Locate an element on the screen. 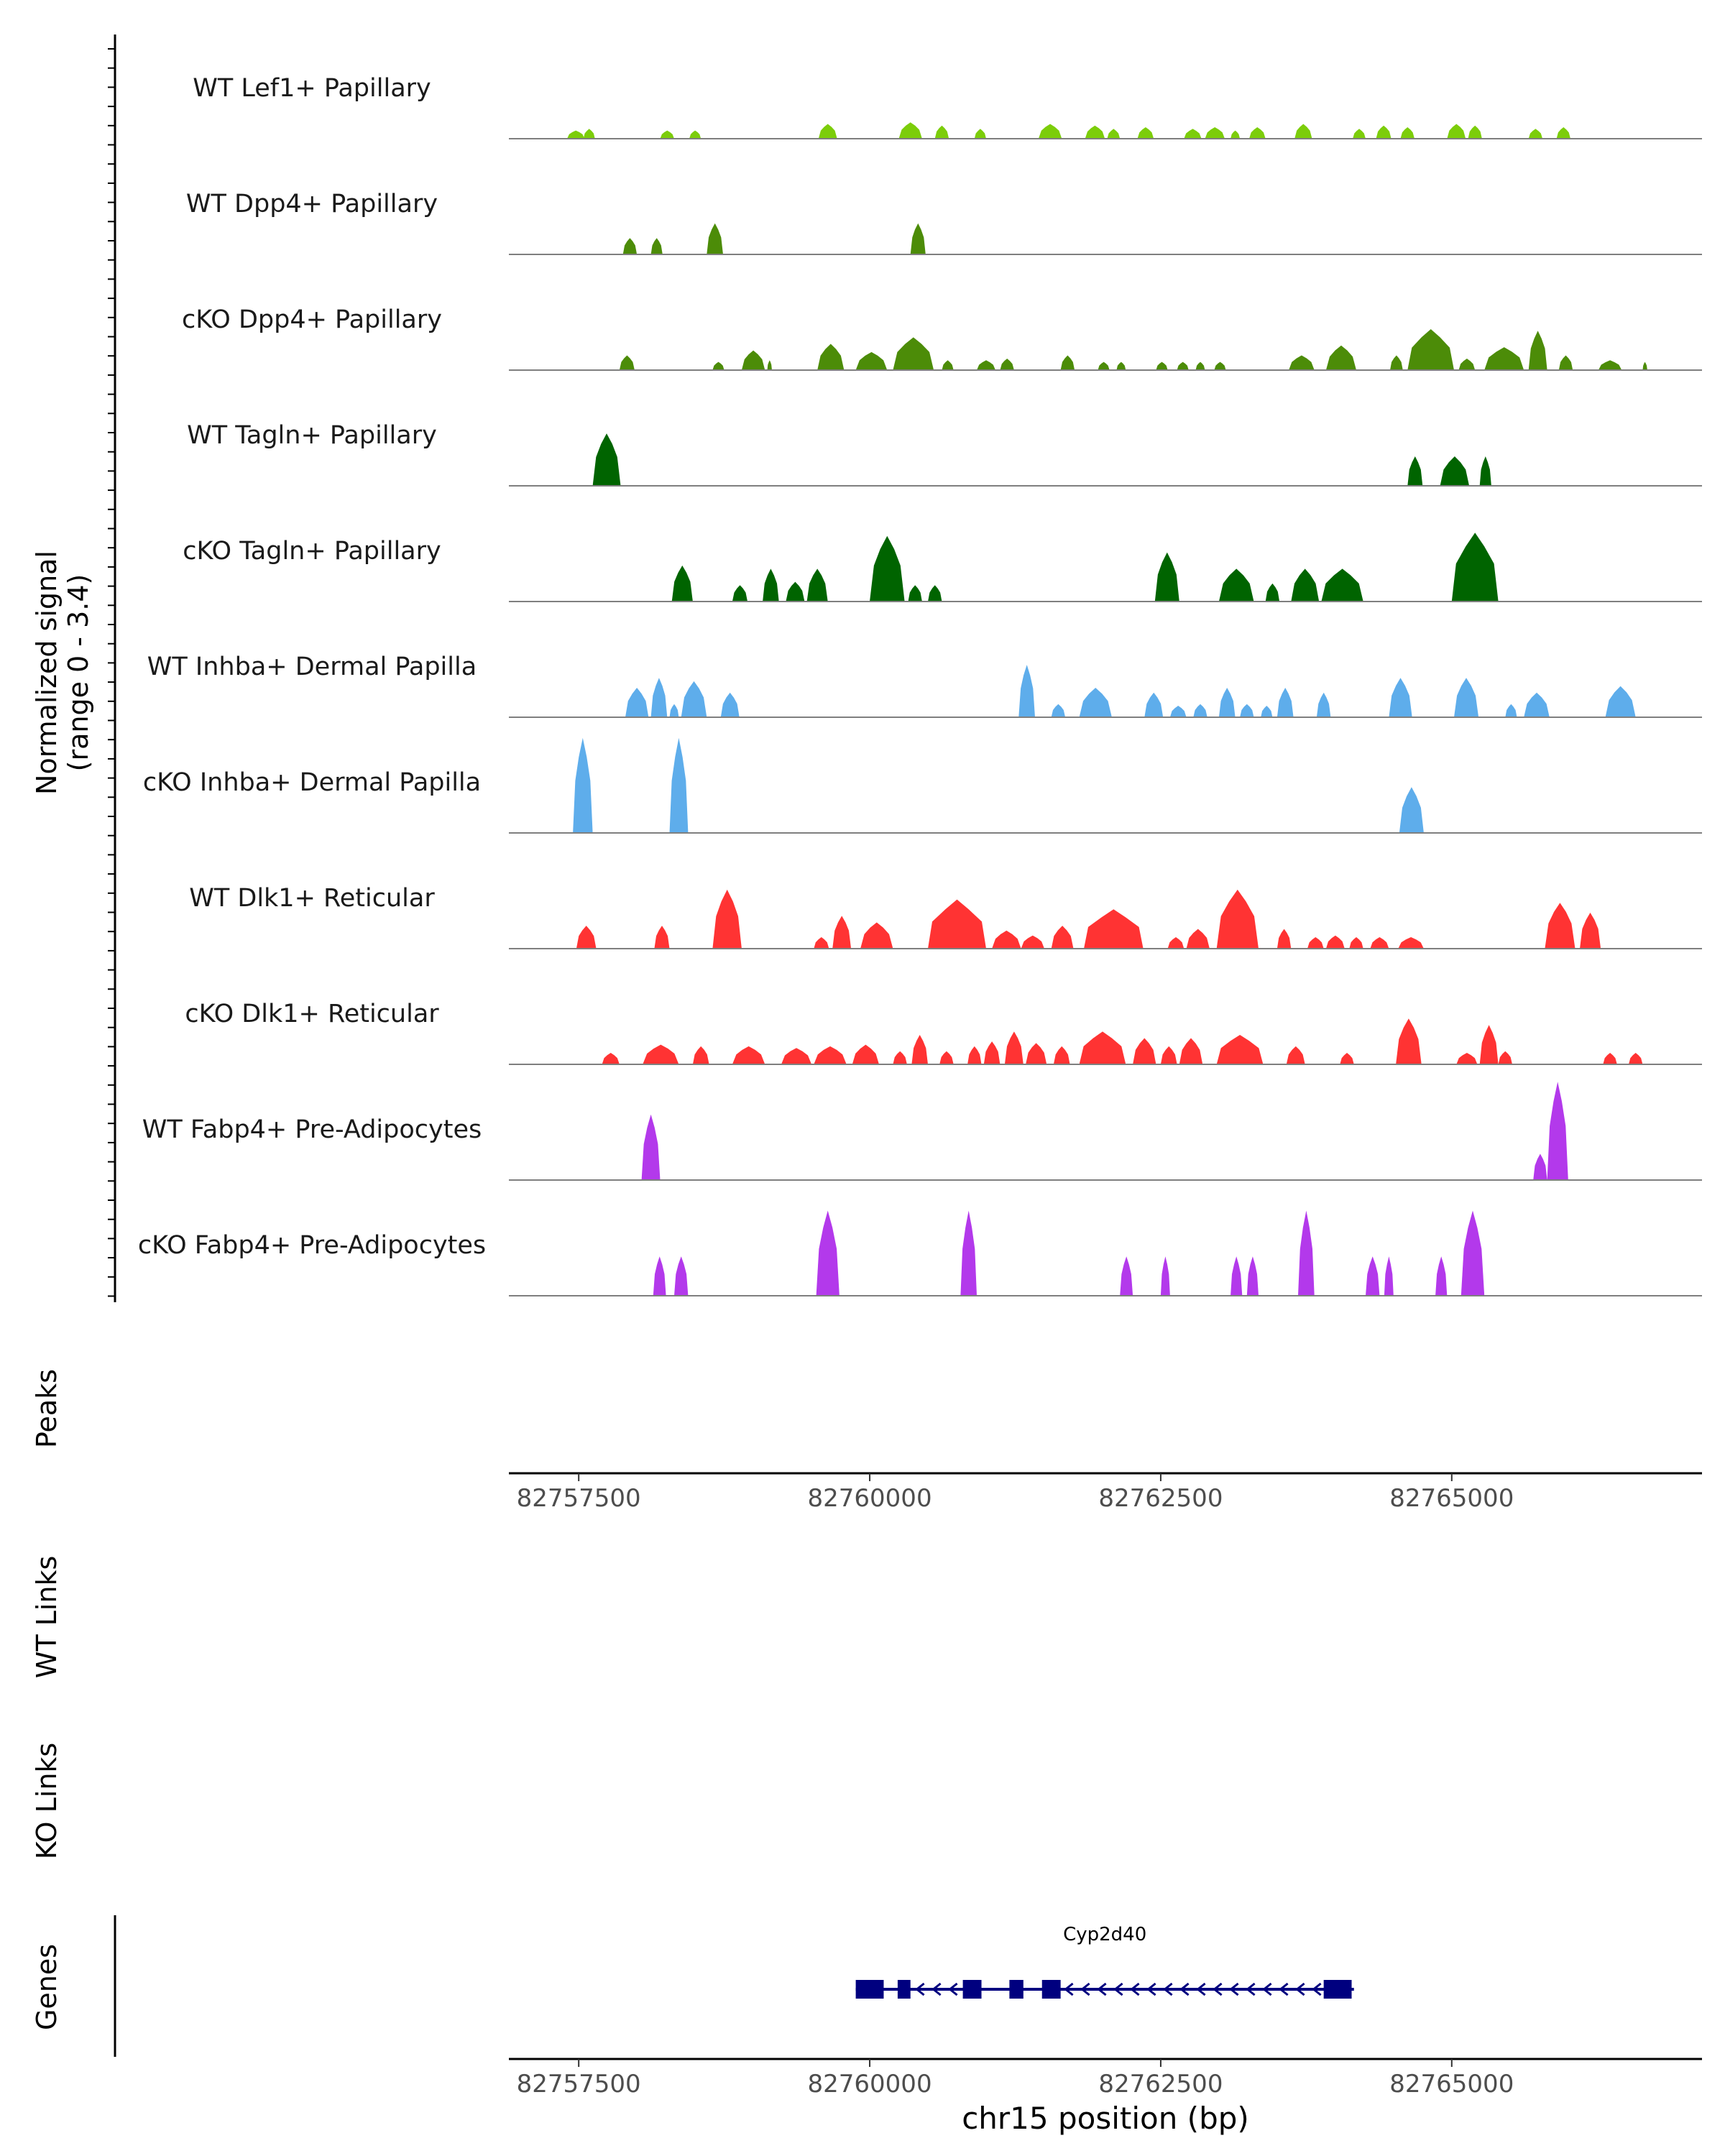 This screenshot has width=1725, height=2156. x-axis-title: chr15 position (bp) is located at coordinates (1105, 2118).